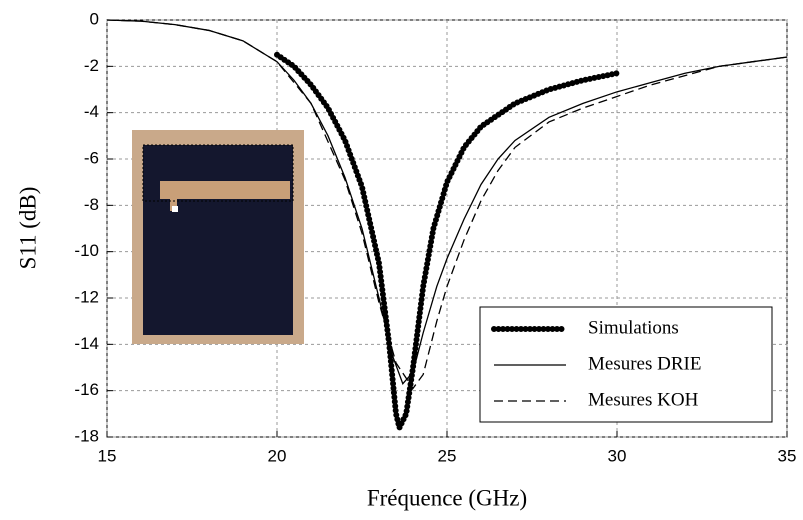 This screenshot has width=803, height=520. What do you see at coordinates (91, 65) in the screenshot?
I see `y-tick-label: -2` at bounding box center [91, 65].